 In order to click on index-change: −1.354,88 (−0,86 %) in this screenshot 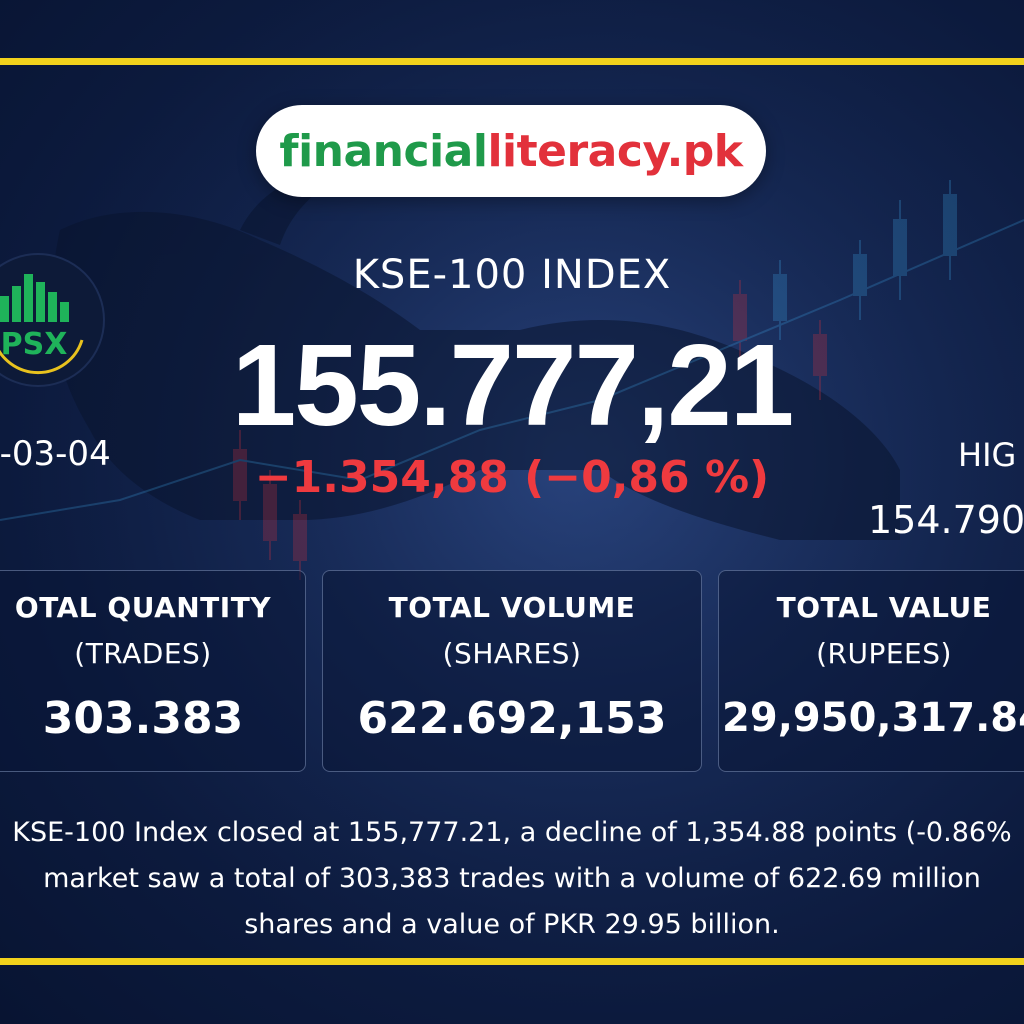, I will do `click(512, 477)`.